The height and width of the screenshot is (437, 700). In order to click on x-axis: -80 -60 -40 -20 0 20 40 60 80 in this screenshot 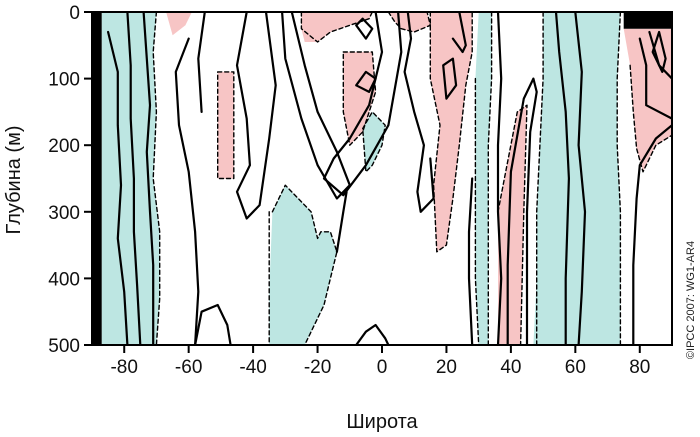, I will do `click(380, 361)`.